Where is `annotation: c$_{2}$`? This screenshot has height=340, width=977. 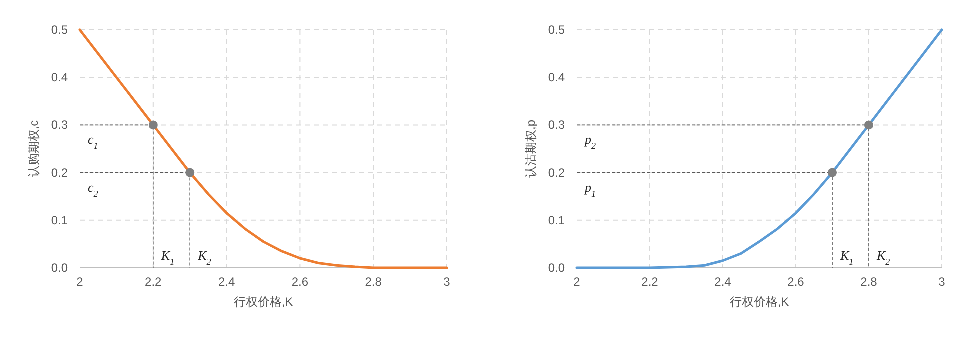 annotation: c$_{2}$ is located at coordinates (93, 189).